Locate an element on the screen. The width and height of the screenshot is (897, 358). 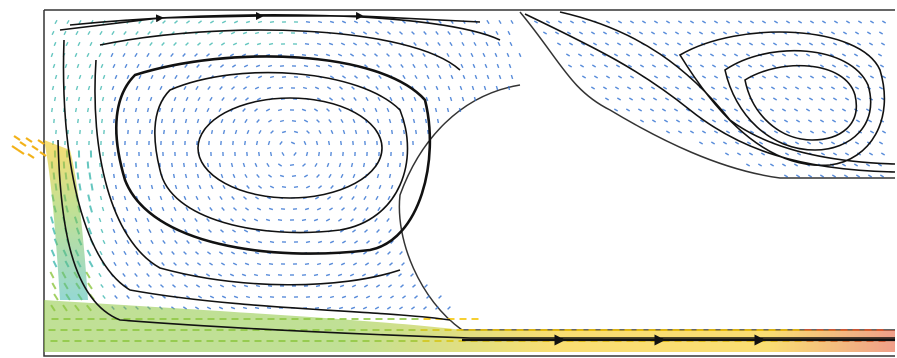
left-inlet-jet is located at coordinates (66, 220).